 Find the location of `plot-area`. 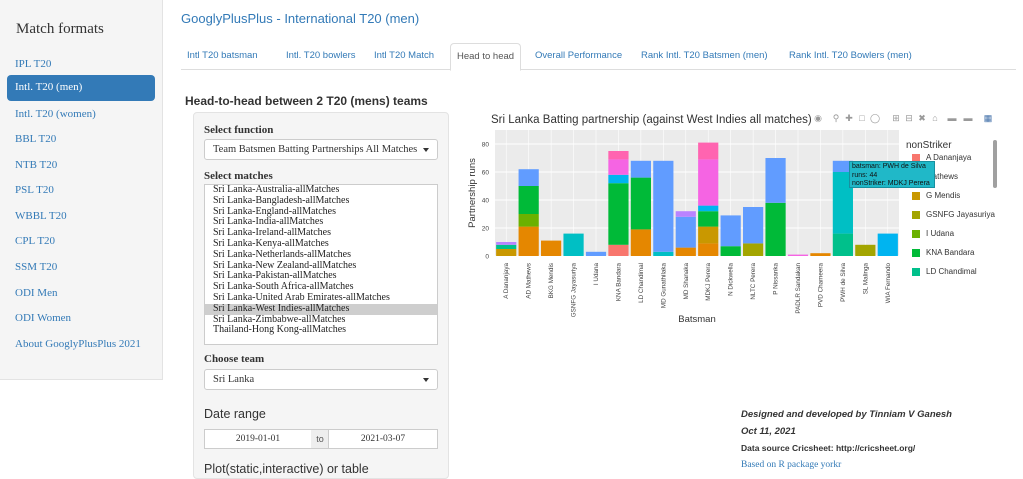

plot-area is located at coordinates (697, 193).